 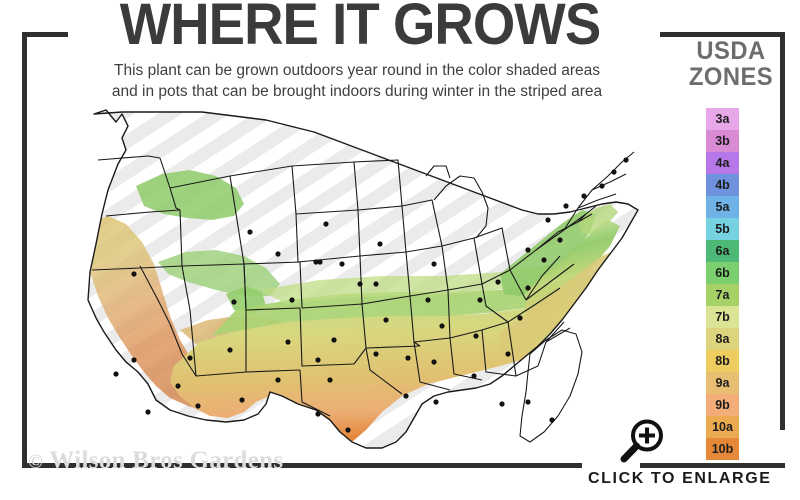 What do you see at coordinates (722, 427) in the screenshot?
I see `legend-zone-10a: 10a` at bounding box center [722, 427].